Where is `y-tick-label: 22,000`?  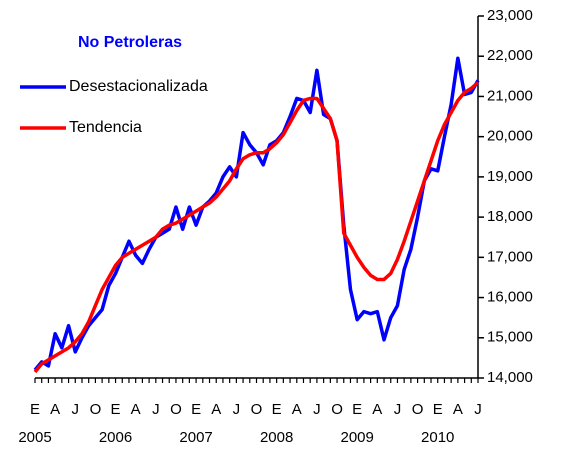 y-tick-label: 22,000 is located at coordinates (510, 55).